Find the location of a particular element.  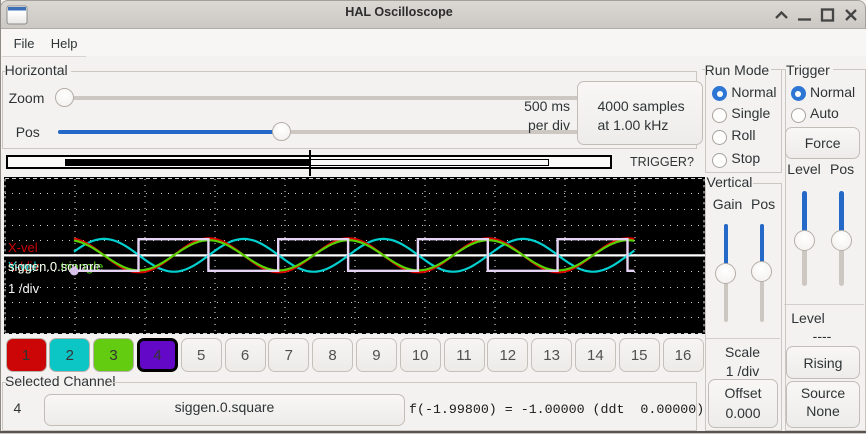

svg-text: Y-vel is located at coordinates (22, 266).